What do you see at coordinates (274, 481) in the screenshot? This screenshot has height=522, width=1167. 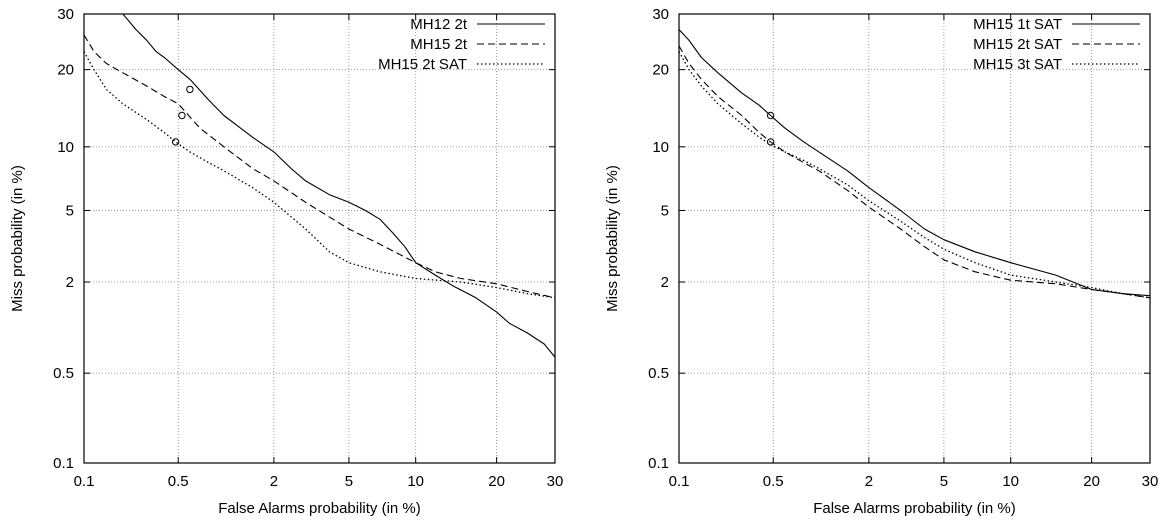 I see `chart1-xtick-label: 2` at bounding box center [274, 481].